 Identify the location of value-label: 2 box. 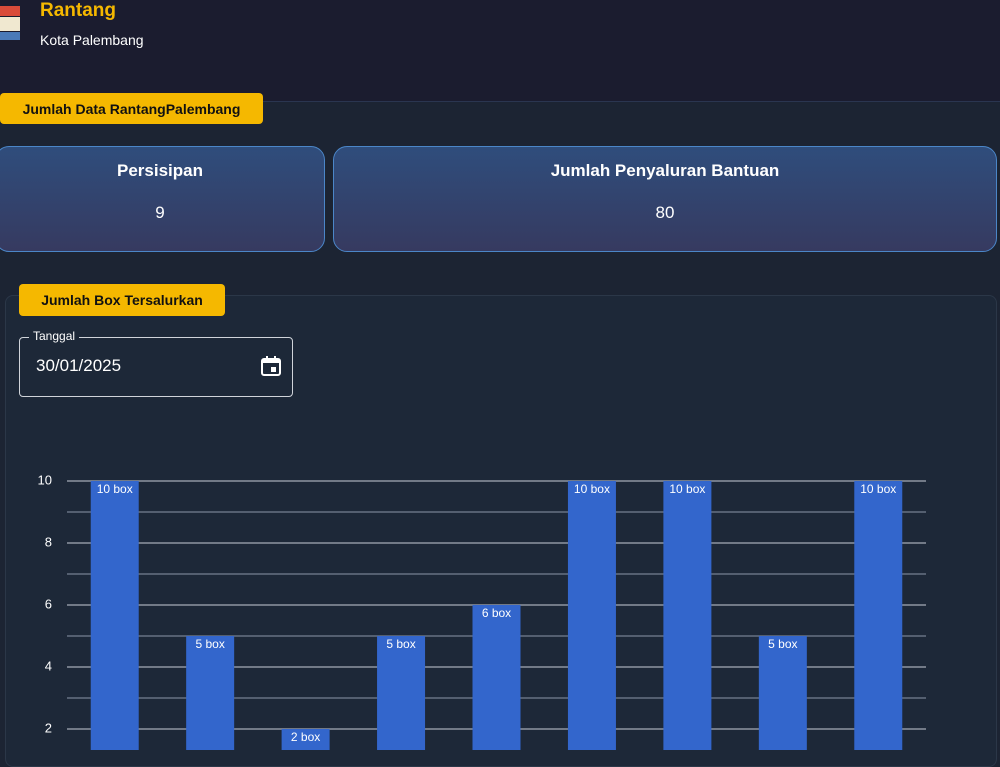
(305, 737).